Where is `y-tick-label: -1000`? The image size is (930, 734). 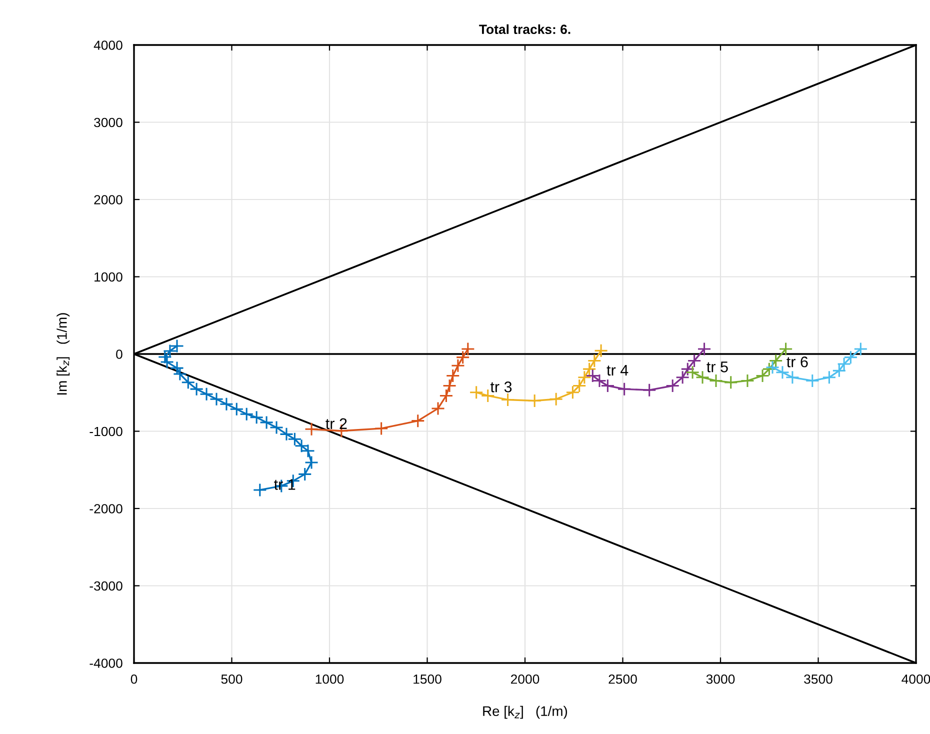
y-tick-label: -1000 is located at coordinates (106, 431).